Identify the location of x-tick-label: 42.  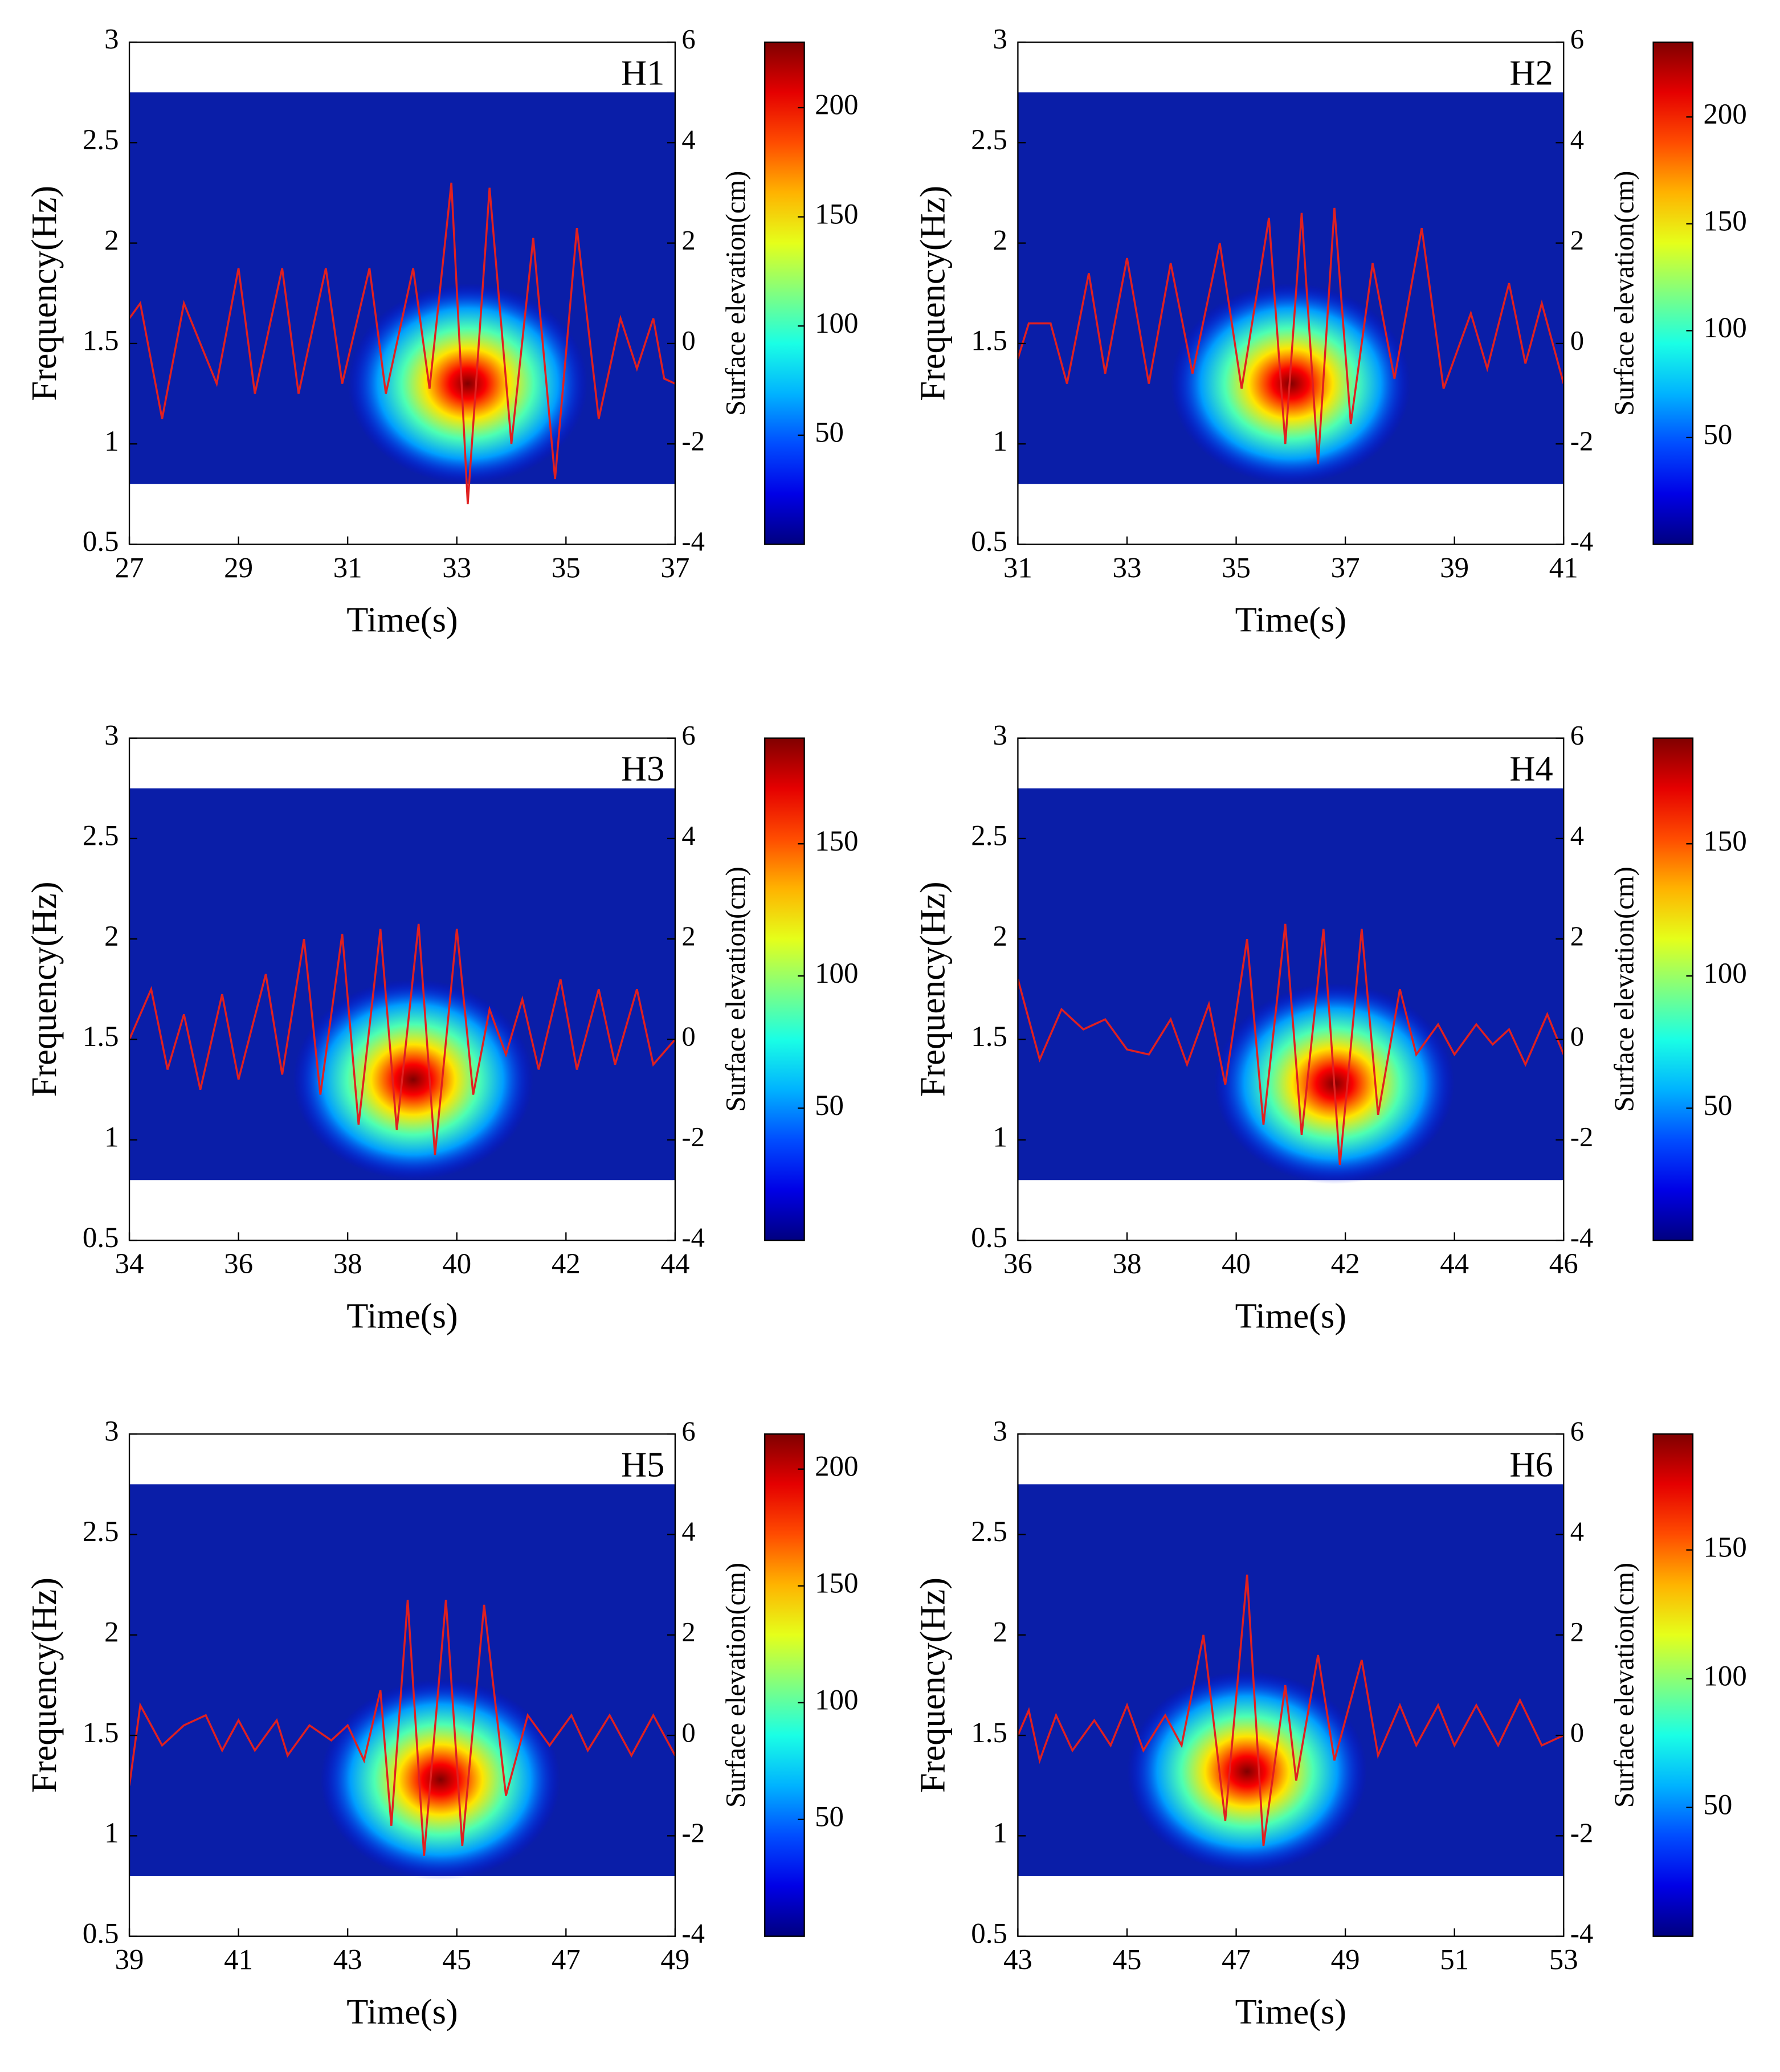
(566, 1264).